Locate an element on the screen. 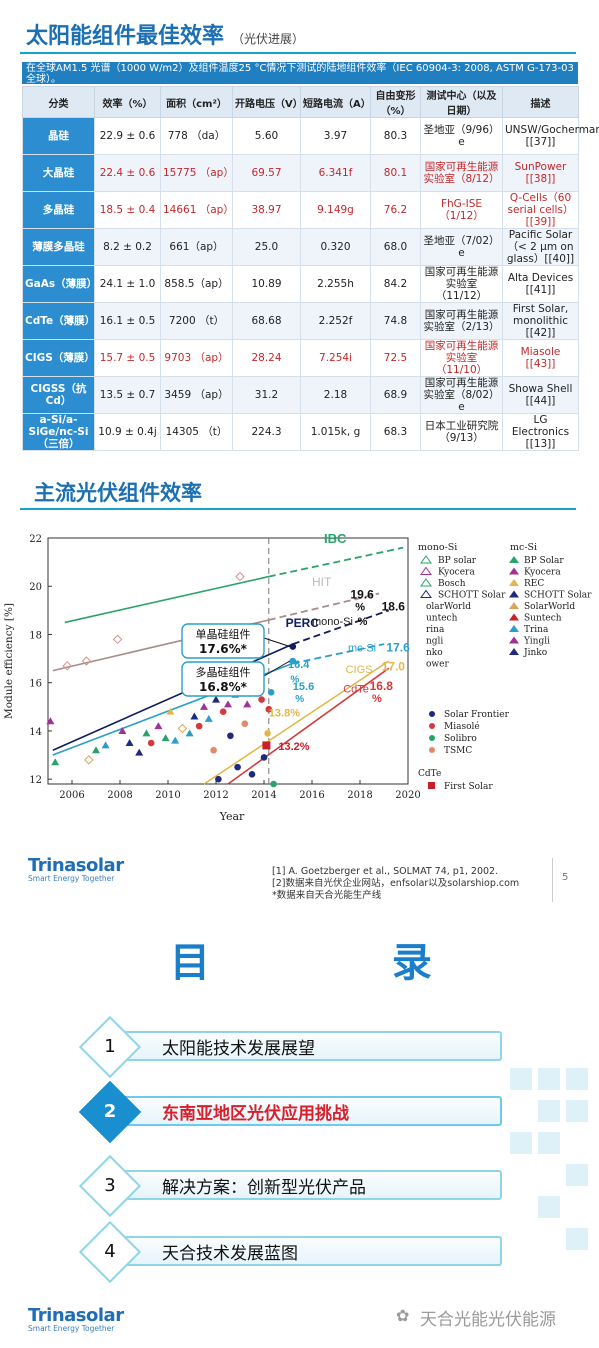 The image size is (599, 1348). plot-frame is located at coordinates (228, 661).